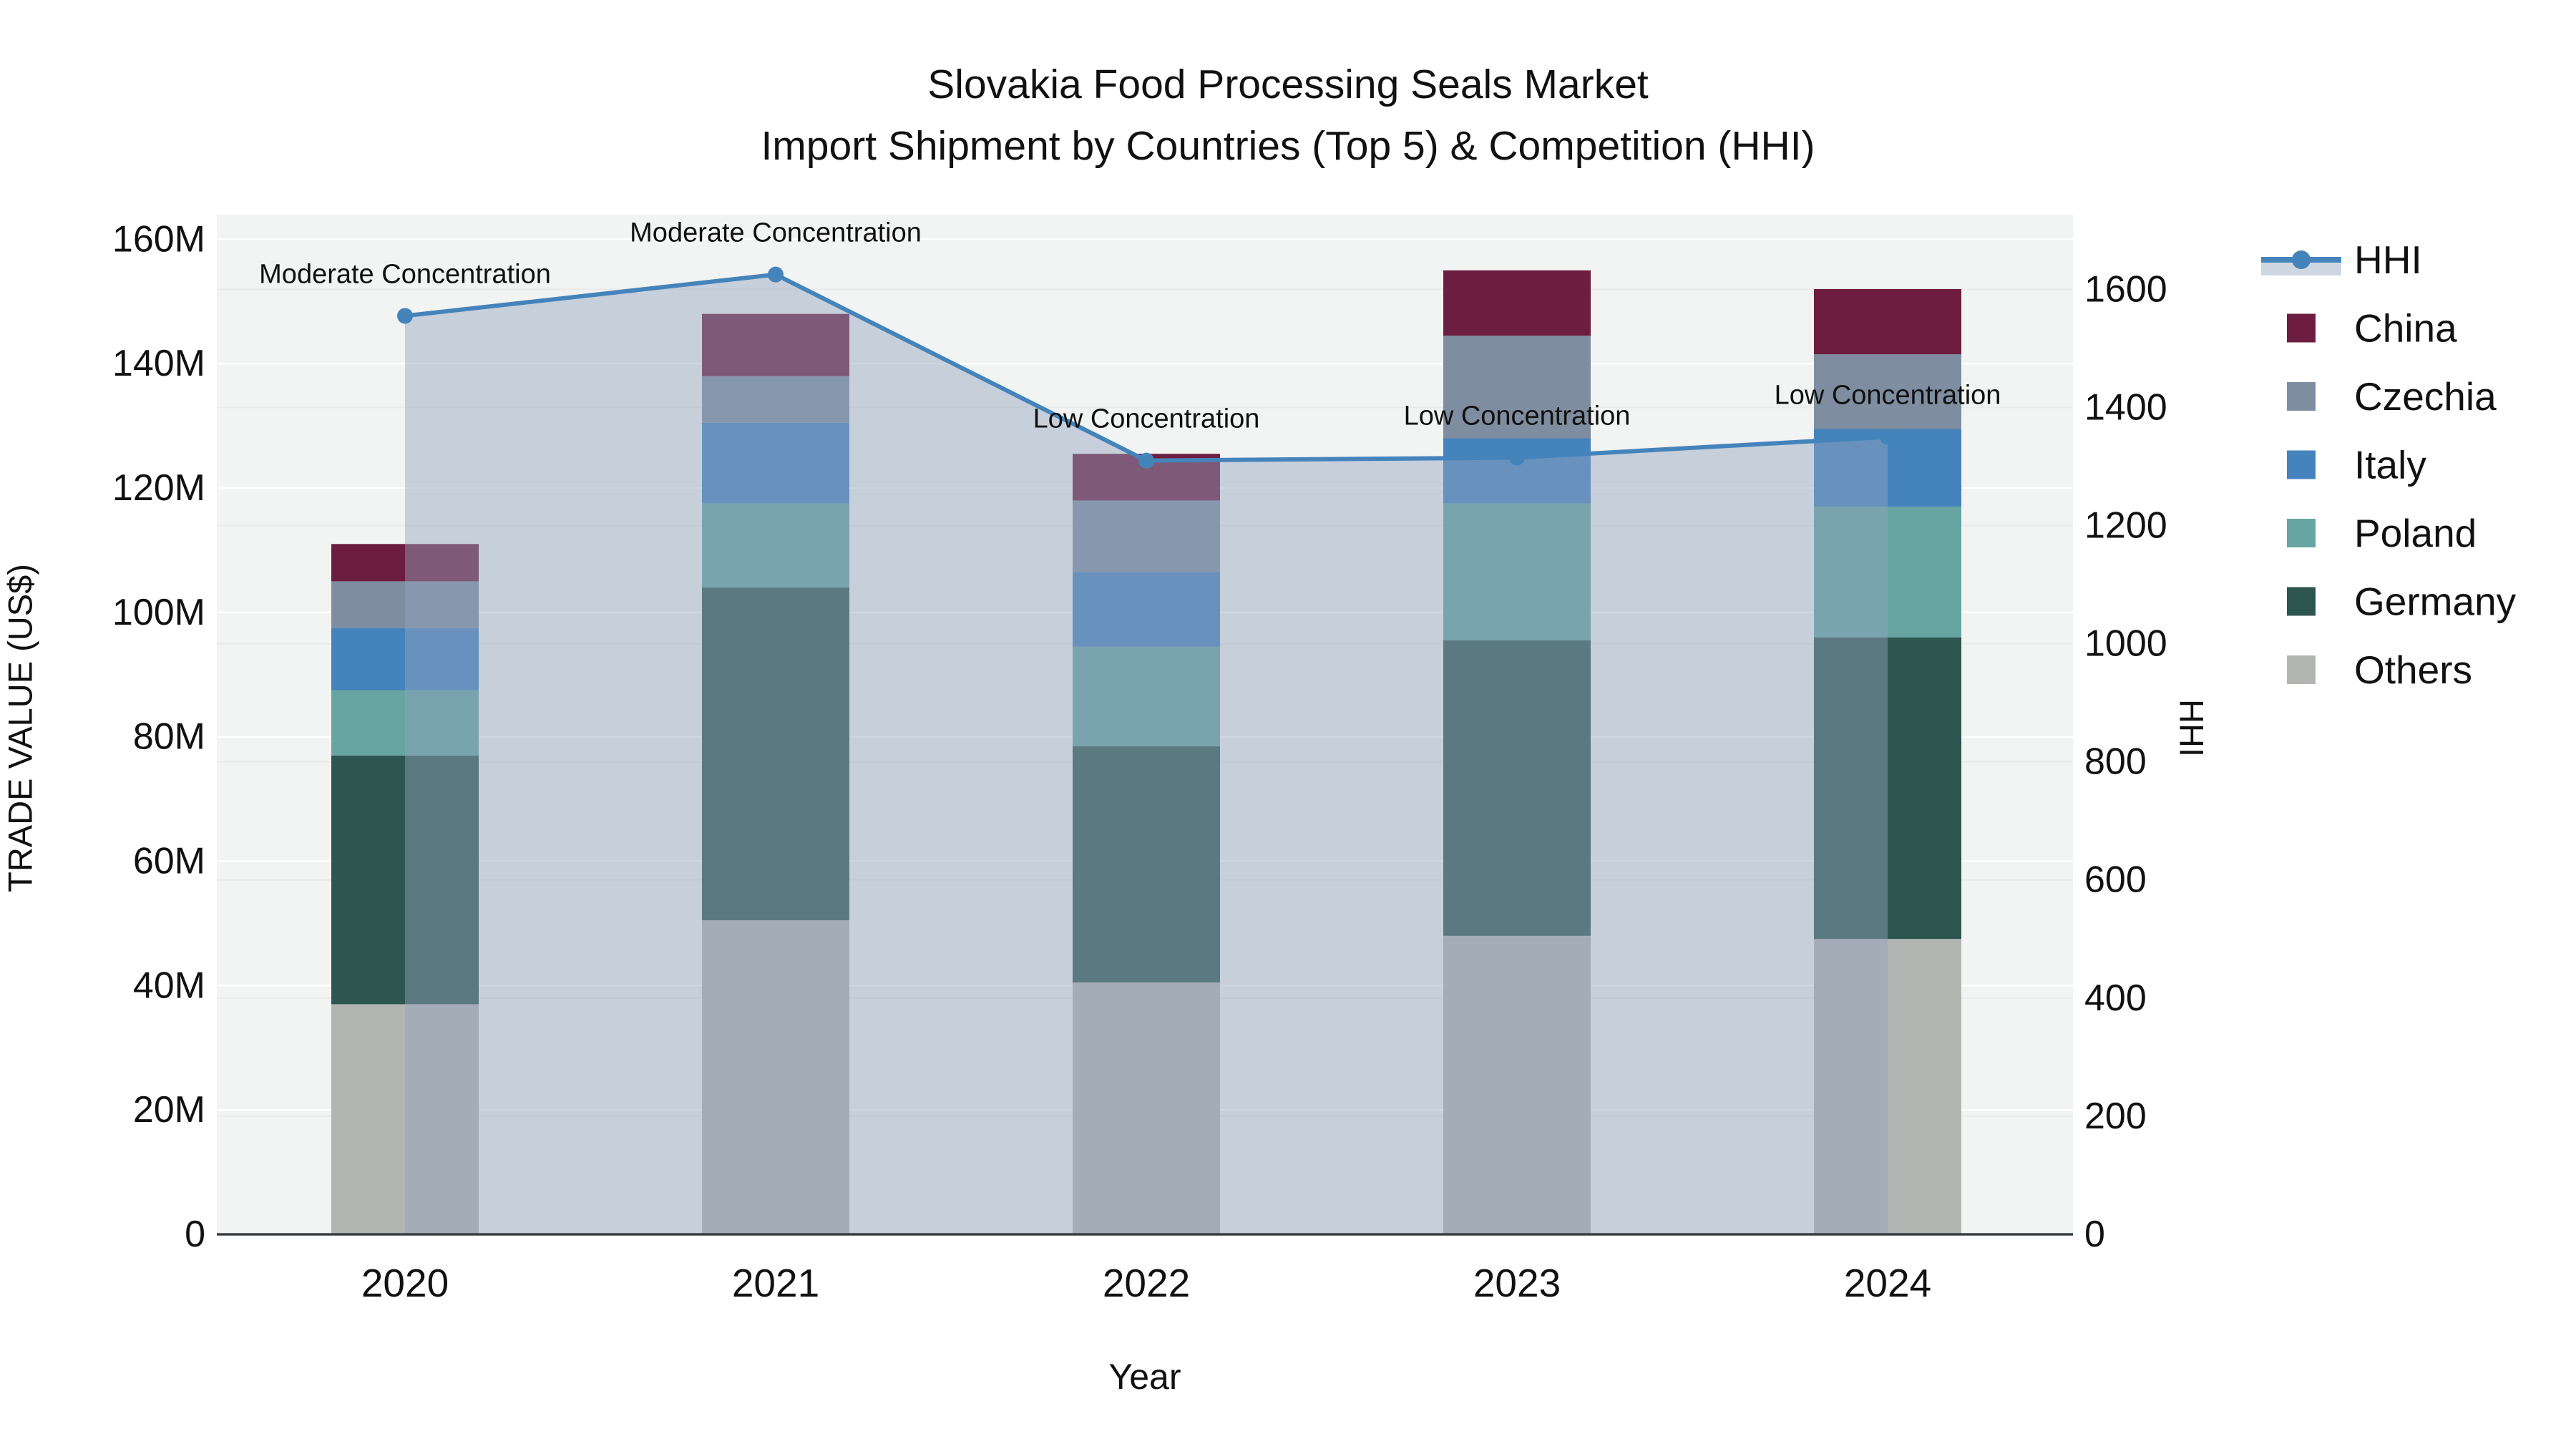 The image size is (2576, 1449). What do you see at coordinates (1517, 788) in the screenshot?
I see `bar-segment-germany-2023` at bounding box center [1517, 788].